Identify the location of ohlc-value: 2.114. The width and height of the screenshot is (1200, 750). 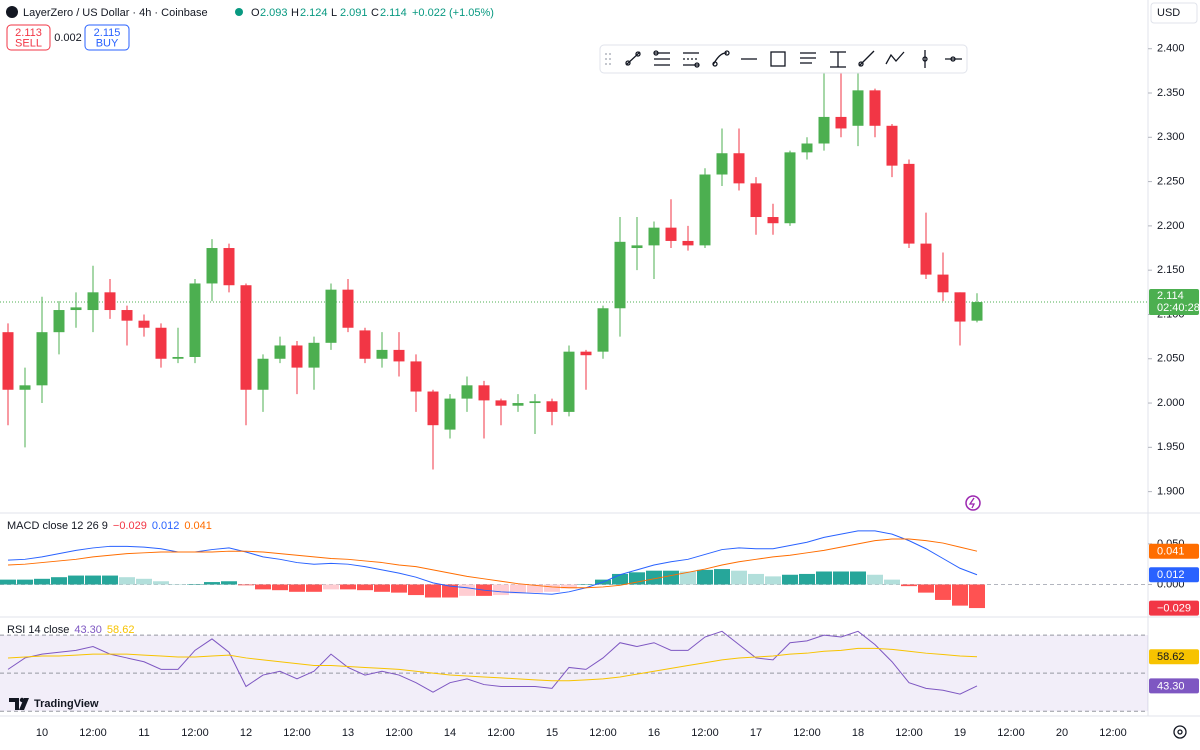
(393, 13).